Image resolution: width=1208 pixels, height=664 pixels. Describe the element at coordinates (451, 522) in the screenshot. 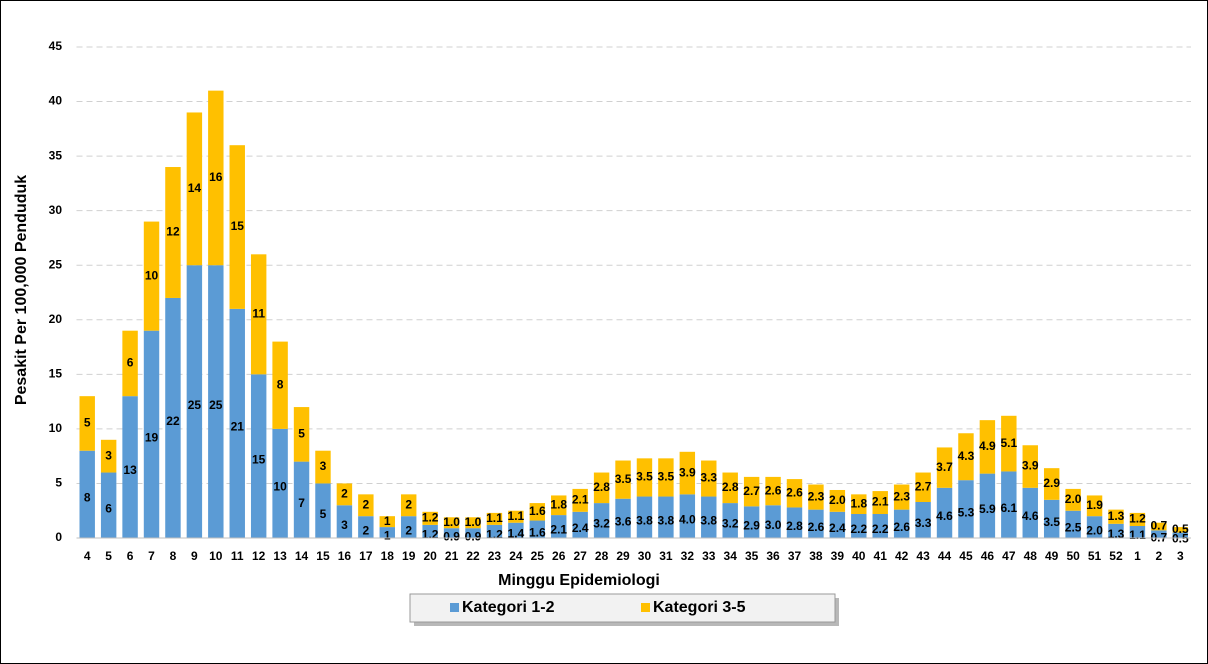

I see `data-label: 1.0` at that location.